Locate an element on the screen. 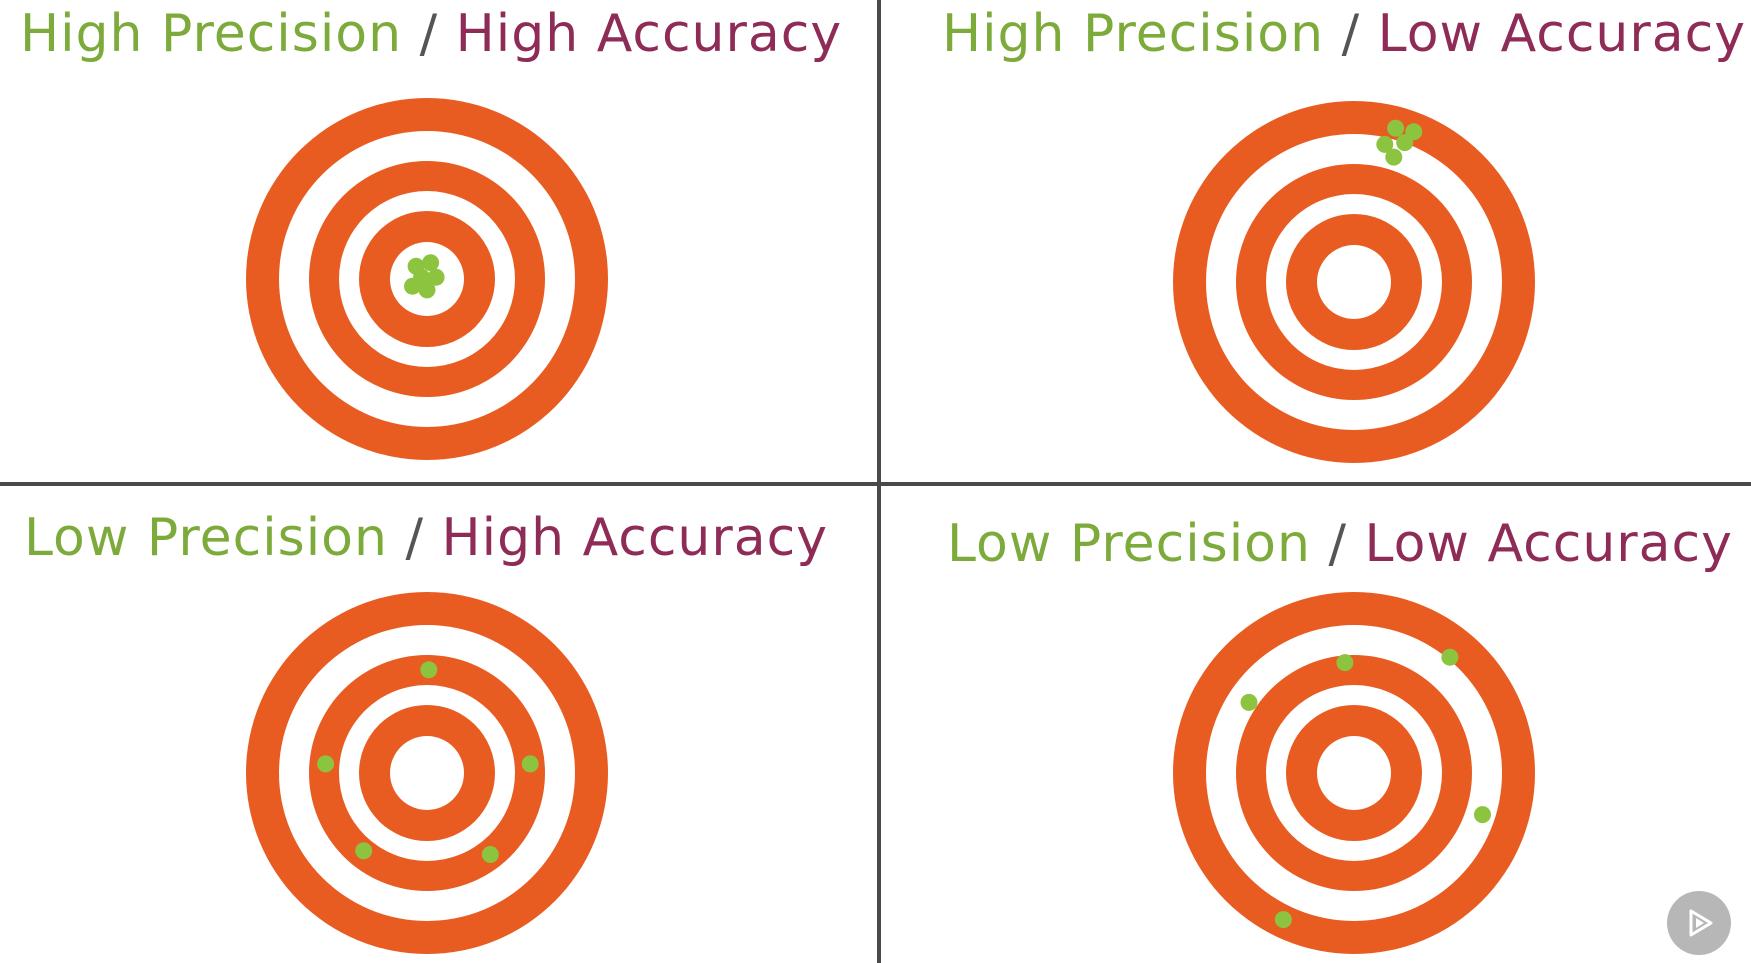 This screenshot has width=1751, height=963. target-high-precision-low-accuracy is located at coordinates (1354, 282).